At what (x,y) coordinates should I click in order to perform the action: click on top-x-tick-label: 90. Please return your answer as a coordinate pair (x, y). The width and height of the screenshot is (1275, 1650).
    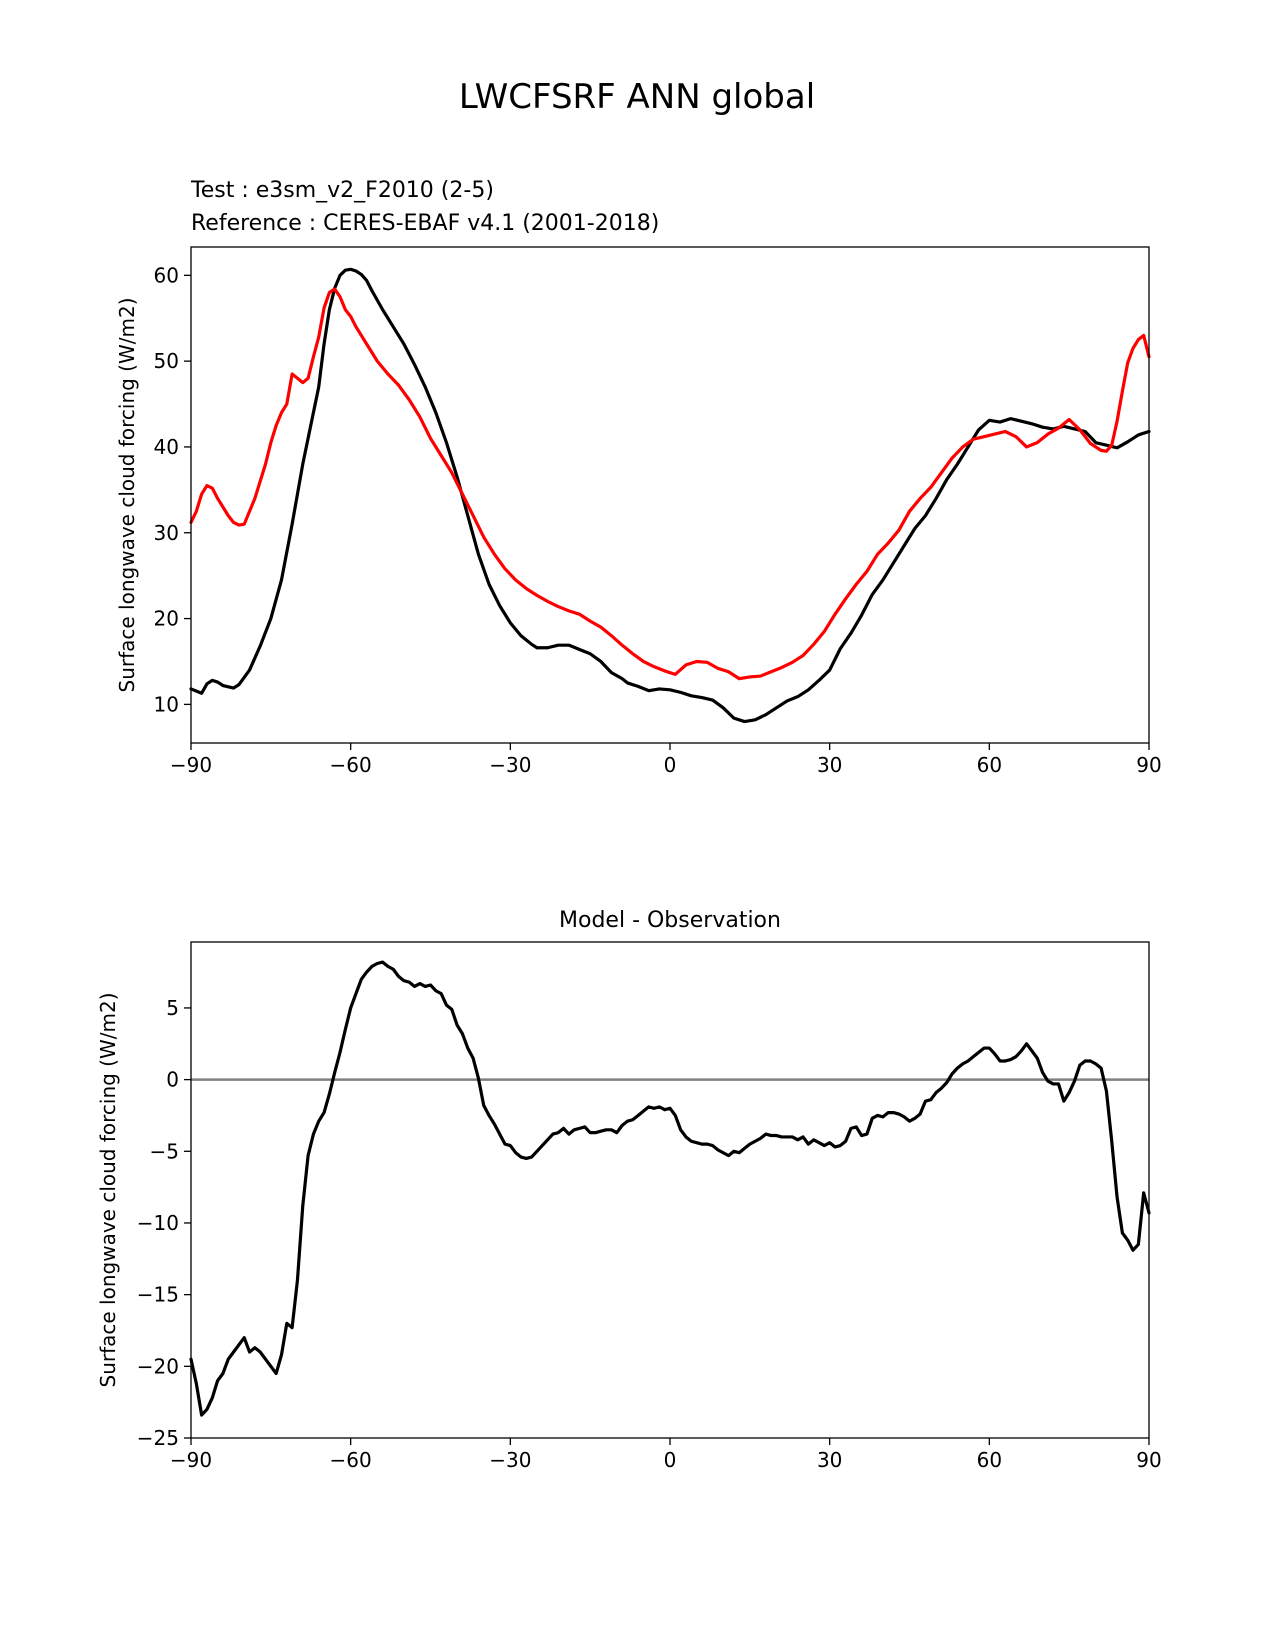
    Looking at the image, I should click on (1148, 765).